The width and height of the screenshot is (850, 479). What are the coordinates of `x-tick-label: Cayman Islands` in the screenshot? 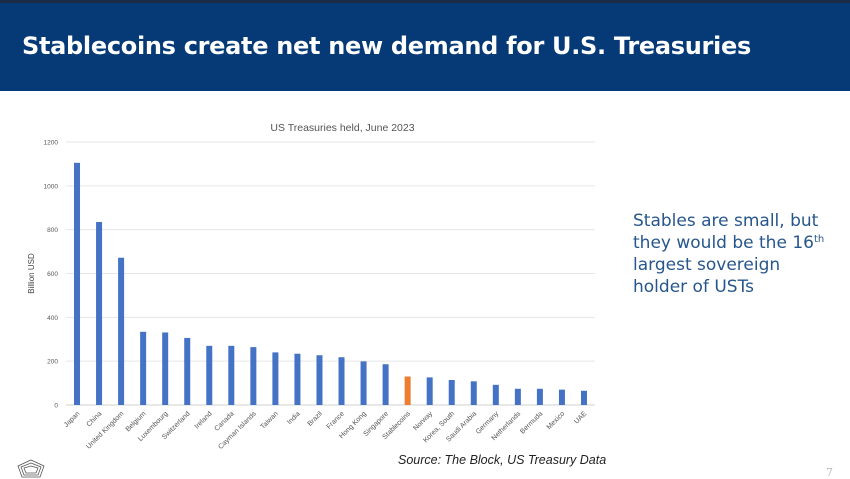 It's located at (237, 430).